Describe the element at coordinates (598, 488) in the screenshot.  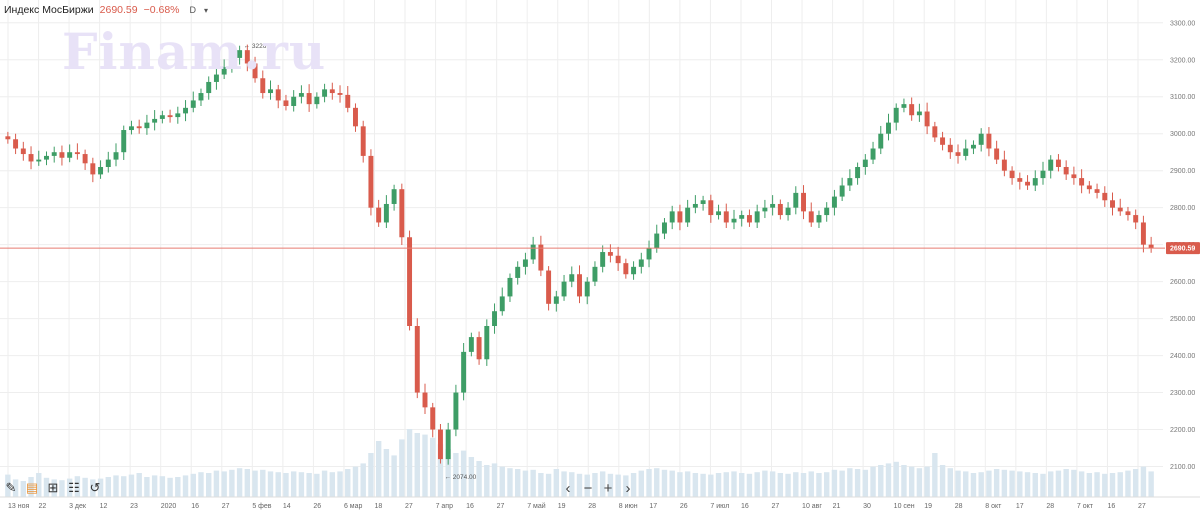
I see `chart-navigation: ‹ − + ›` at that location.